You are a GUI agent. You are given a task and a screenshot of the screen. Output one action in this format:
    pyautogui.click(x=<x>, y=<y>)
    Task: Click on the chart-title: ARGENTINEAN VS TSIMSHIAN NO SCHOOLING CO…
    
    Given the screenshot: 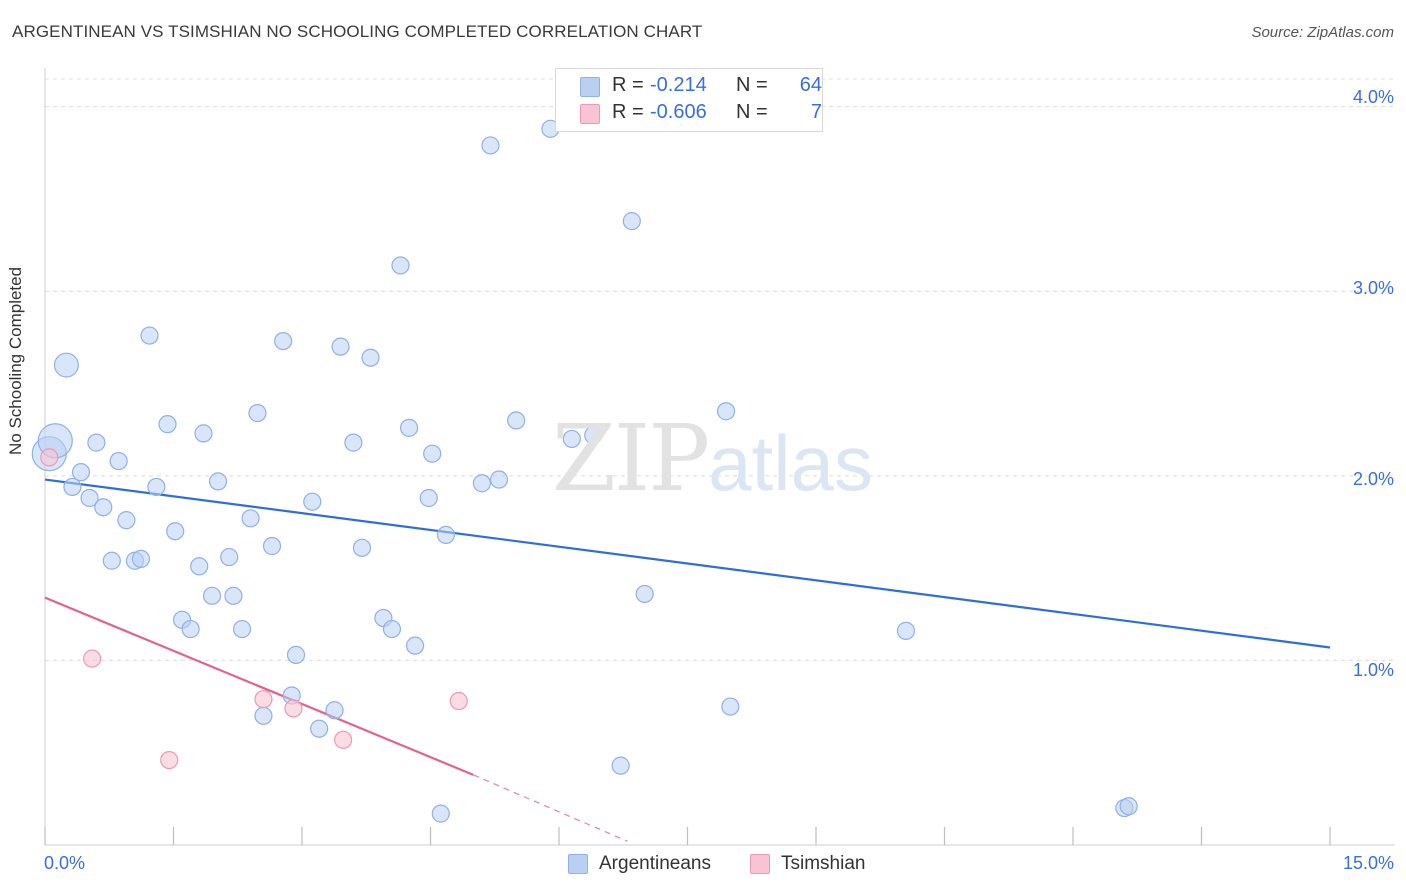 What is the action you would take?
    pyautogui.click(x=357, y=31)
    